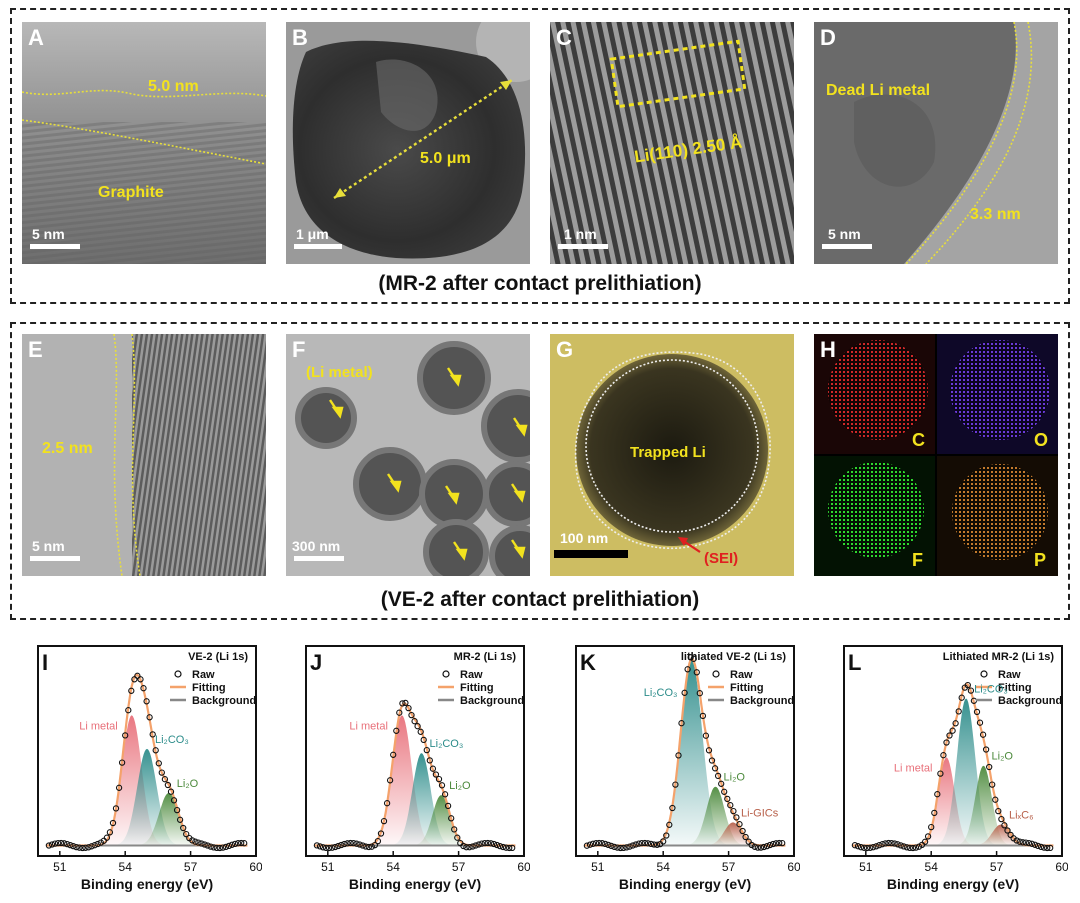 Image resolution: width=1080 pixels, height=903 pixels. Describe the element at coordinates (60, 867) in the screenshot. I see `x-tick-label: 51` at that location.